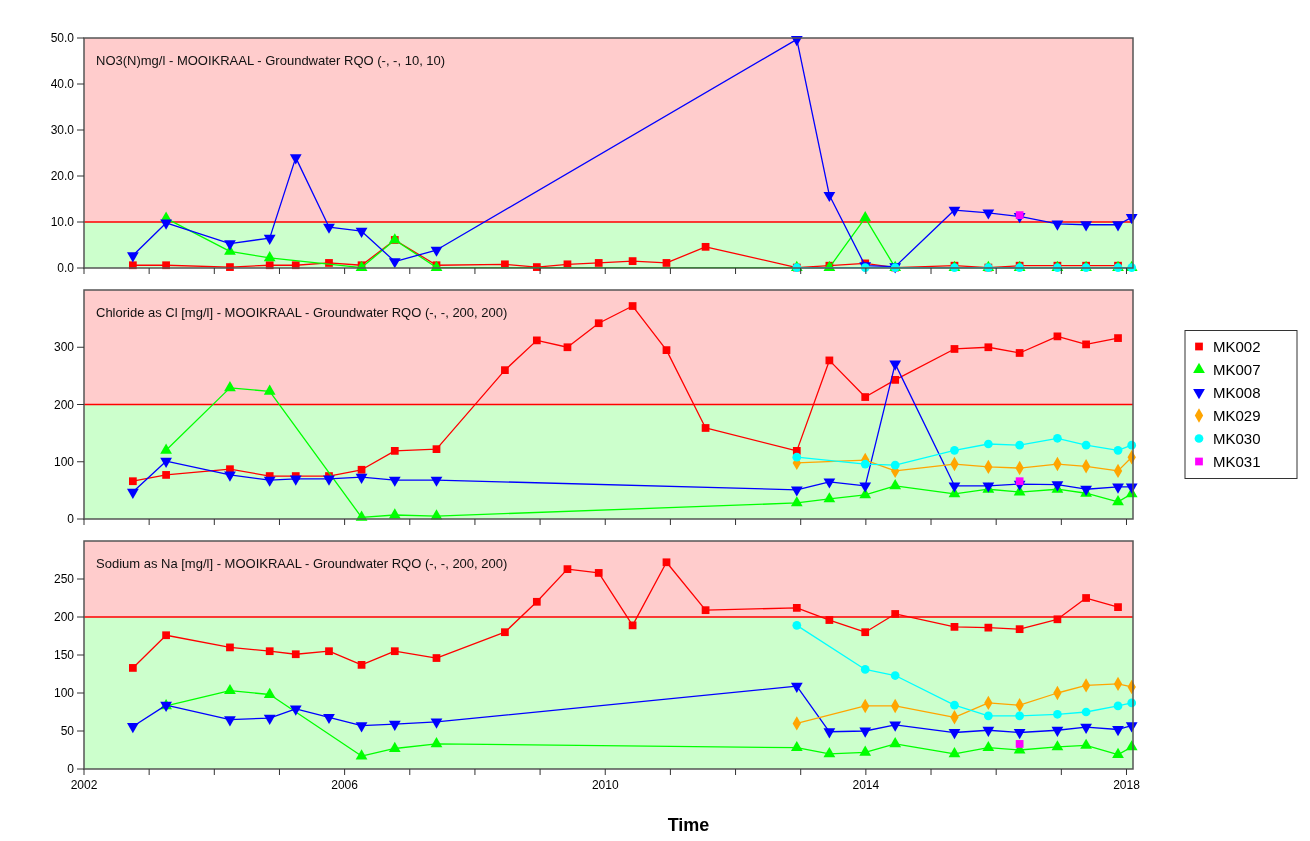  Describe the element at coordinates (62, 222) in the screenshot. I see `y-tick-label: 10.0` at that location.